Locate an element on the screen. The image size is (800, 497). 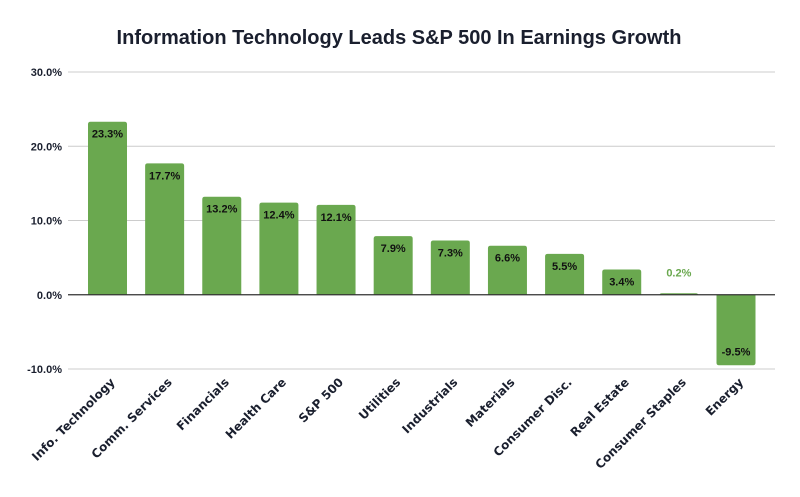
x-tick-label: Utilities is located at coordinates (379, 398).